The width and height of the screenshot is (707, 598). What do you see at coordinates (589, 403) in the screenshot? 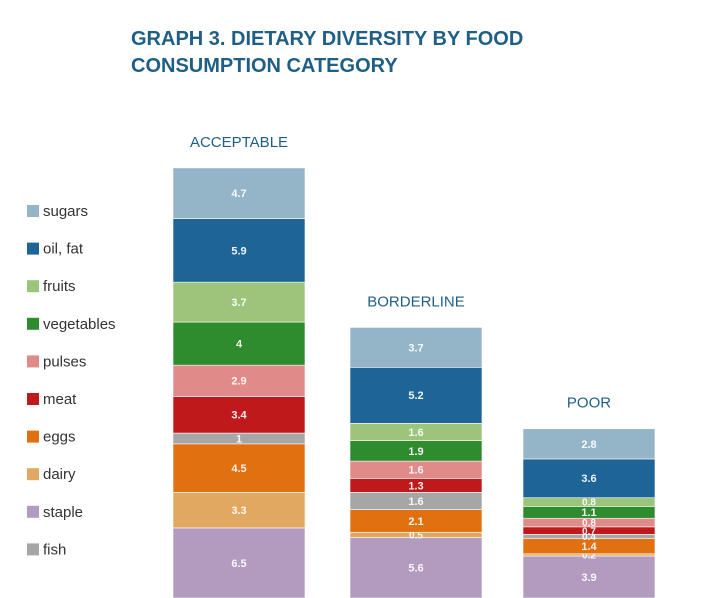
I see `category-label: POOR` at bounding box center [589, 403].